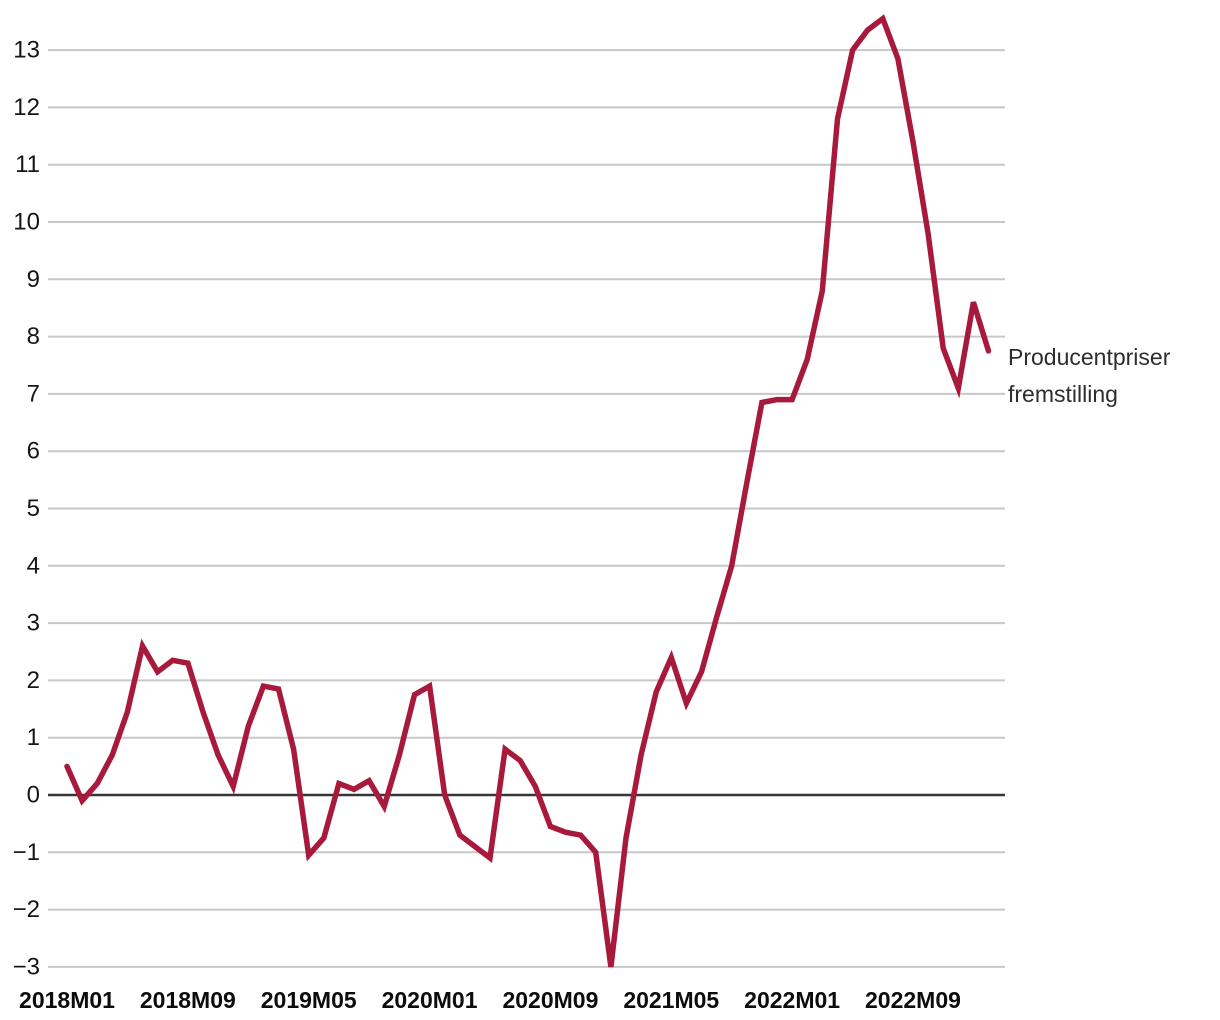  I want to click on x-tick-label: 2020M09, so click(550, 1000).